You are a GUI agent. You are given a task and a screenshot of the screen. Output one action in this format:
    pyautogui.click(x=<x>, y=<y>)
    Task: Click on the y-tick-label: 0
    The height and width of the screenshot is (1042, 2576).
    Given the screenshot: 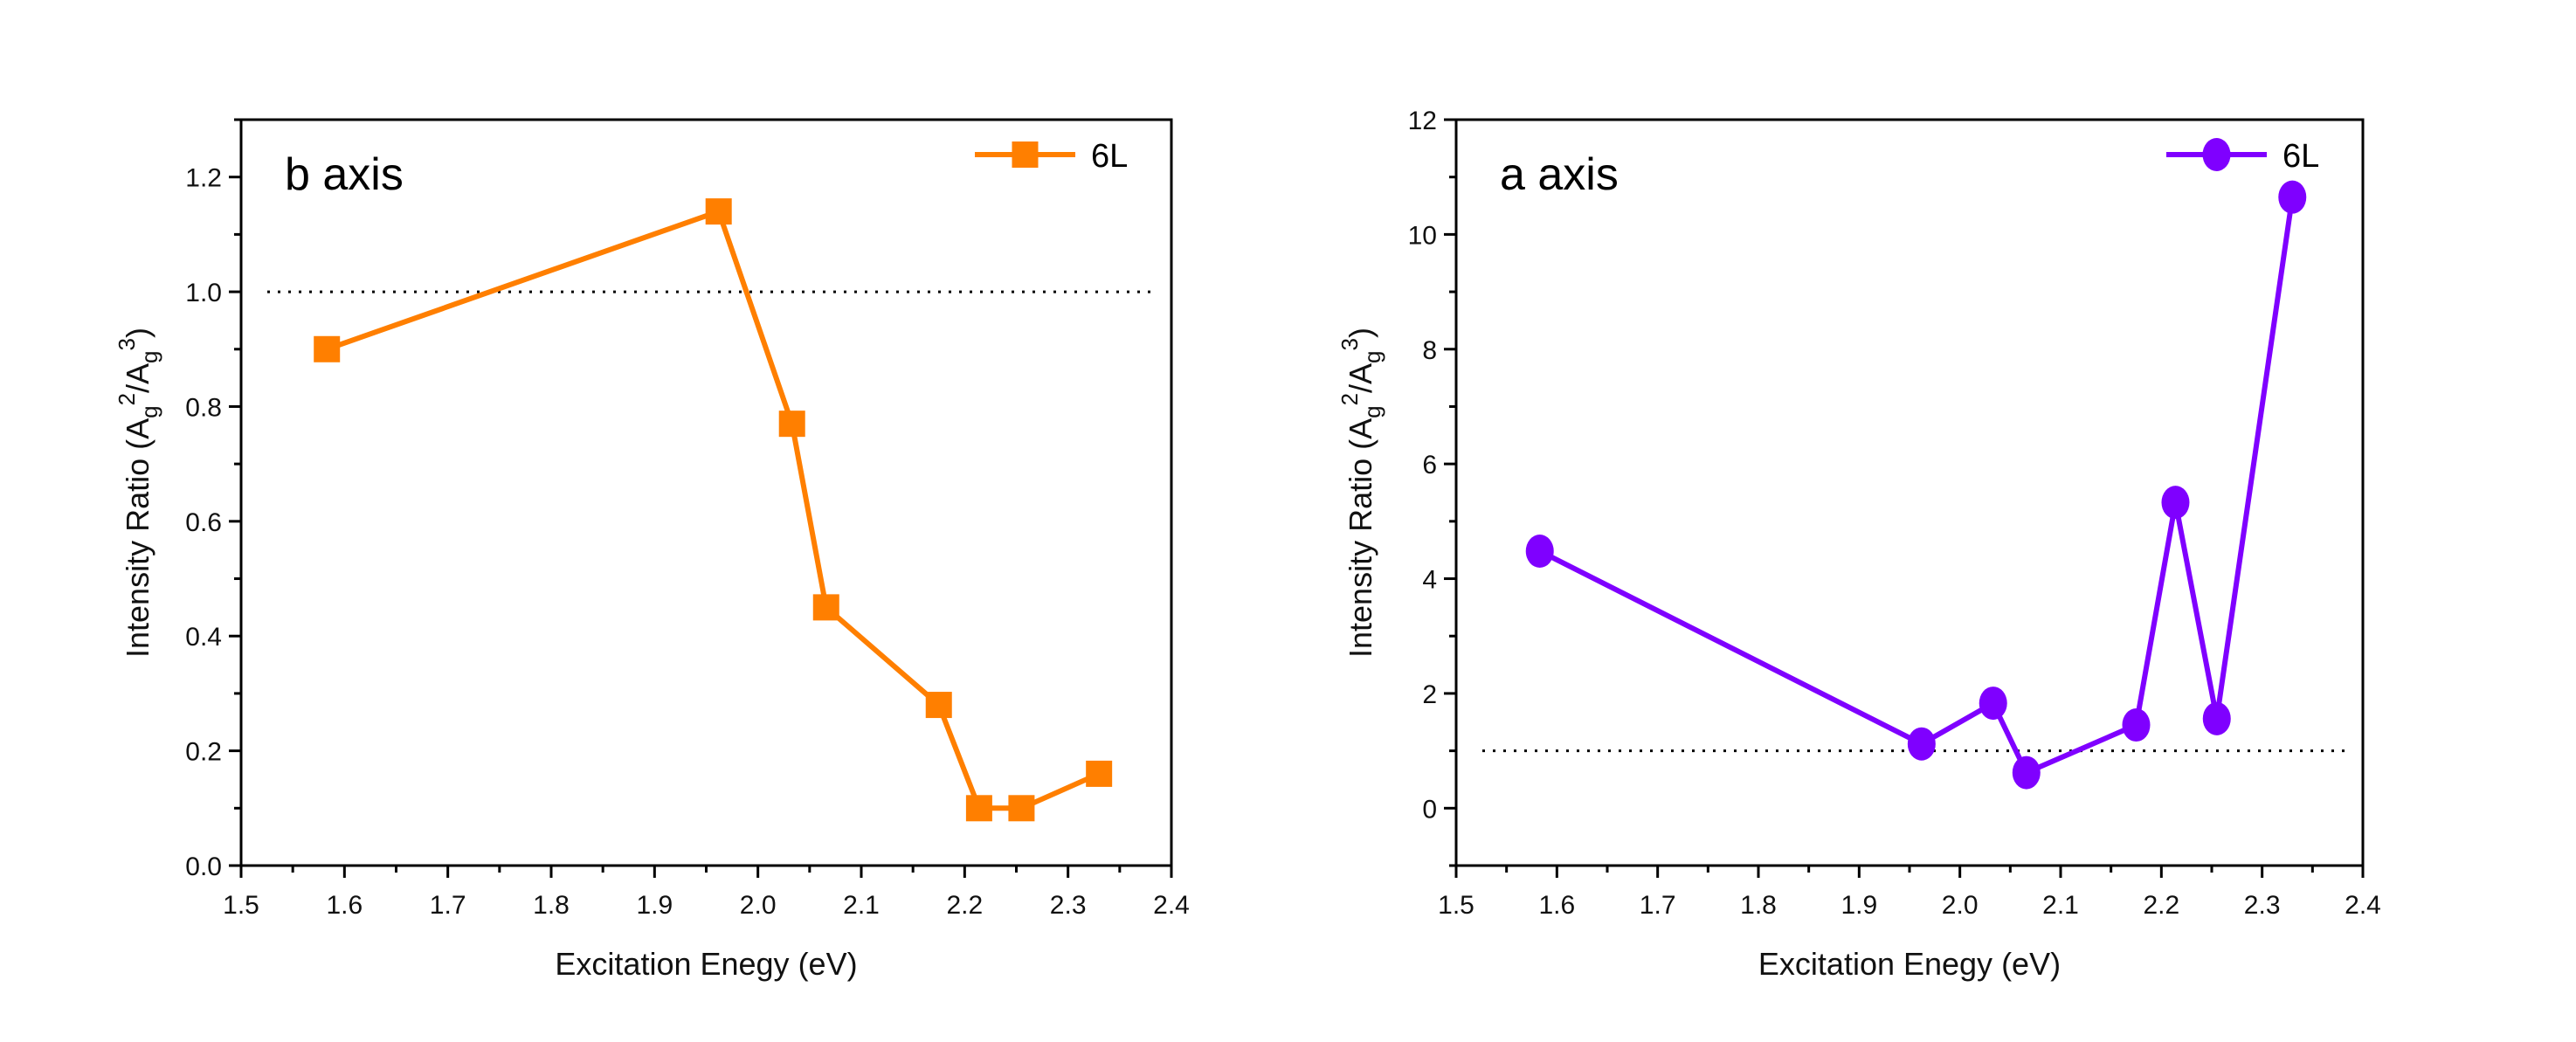 What is the action you would take?
    pyautogui.click(x=1429, y=809)
    